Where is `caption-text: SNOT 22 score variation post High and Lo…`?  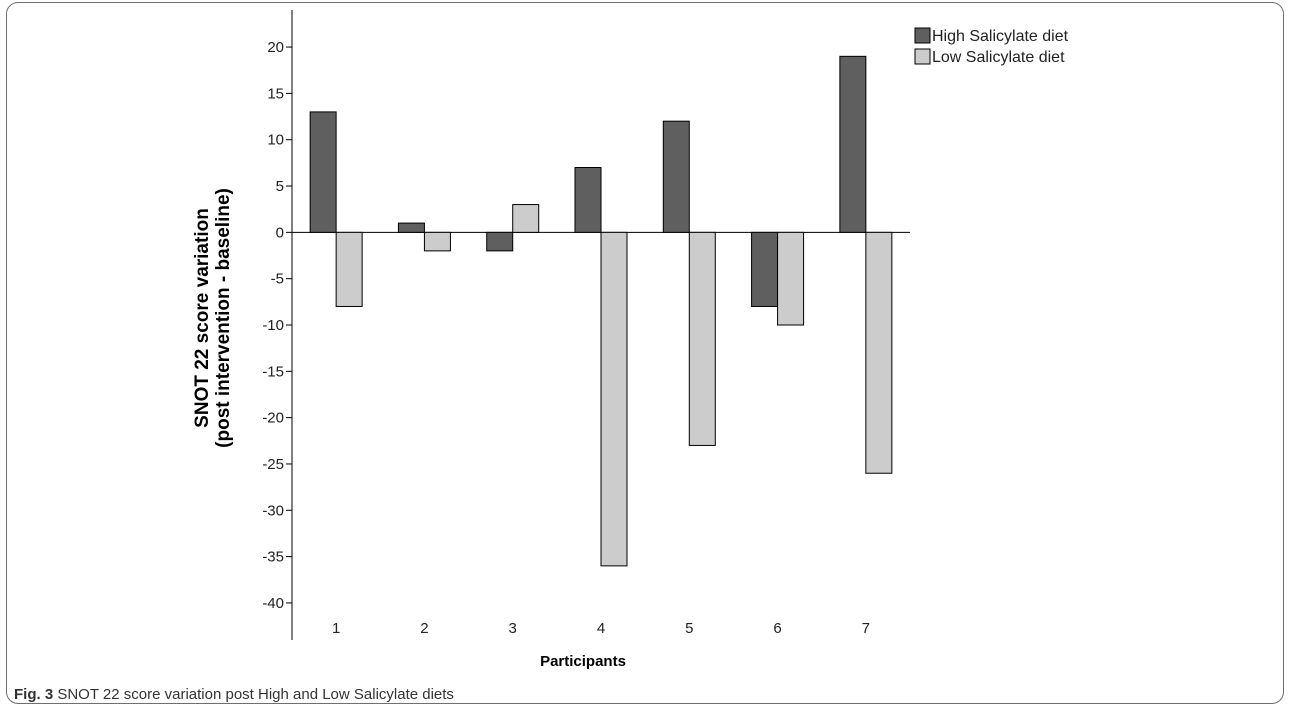 caption-text: SNOT 22 score variation post High and Lo… is located at coordinates (255, 694).